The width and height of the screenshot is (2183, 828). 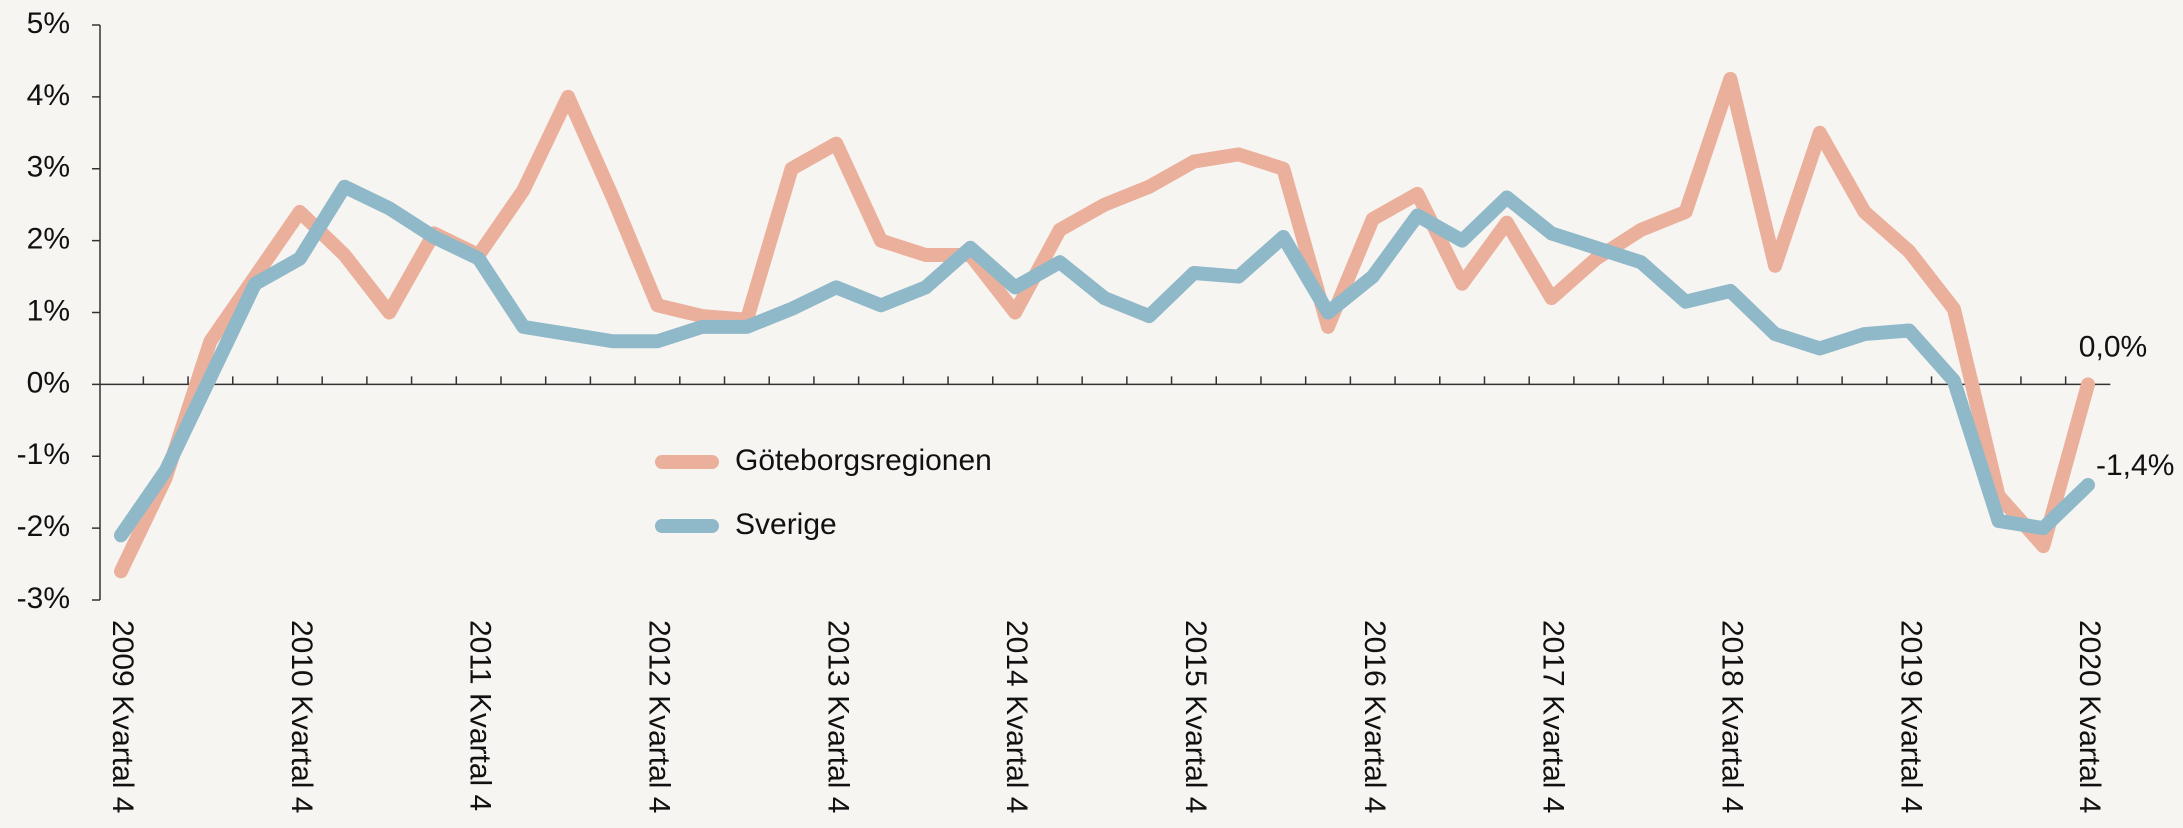 What do you see at coordinates (48, 310) in the screenshot?
I see `y-tick-label: 1%` at bounding box center [48, 310].